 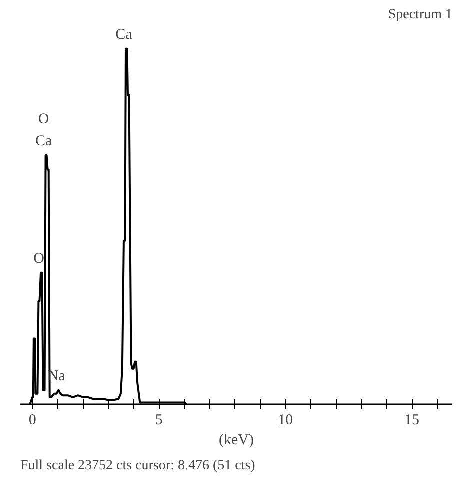 I want to click on x-tick-label: 5, so click(x=159, y=420).